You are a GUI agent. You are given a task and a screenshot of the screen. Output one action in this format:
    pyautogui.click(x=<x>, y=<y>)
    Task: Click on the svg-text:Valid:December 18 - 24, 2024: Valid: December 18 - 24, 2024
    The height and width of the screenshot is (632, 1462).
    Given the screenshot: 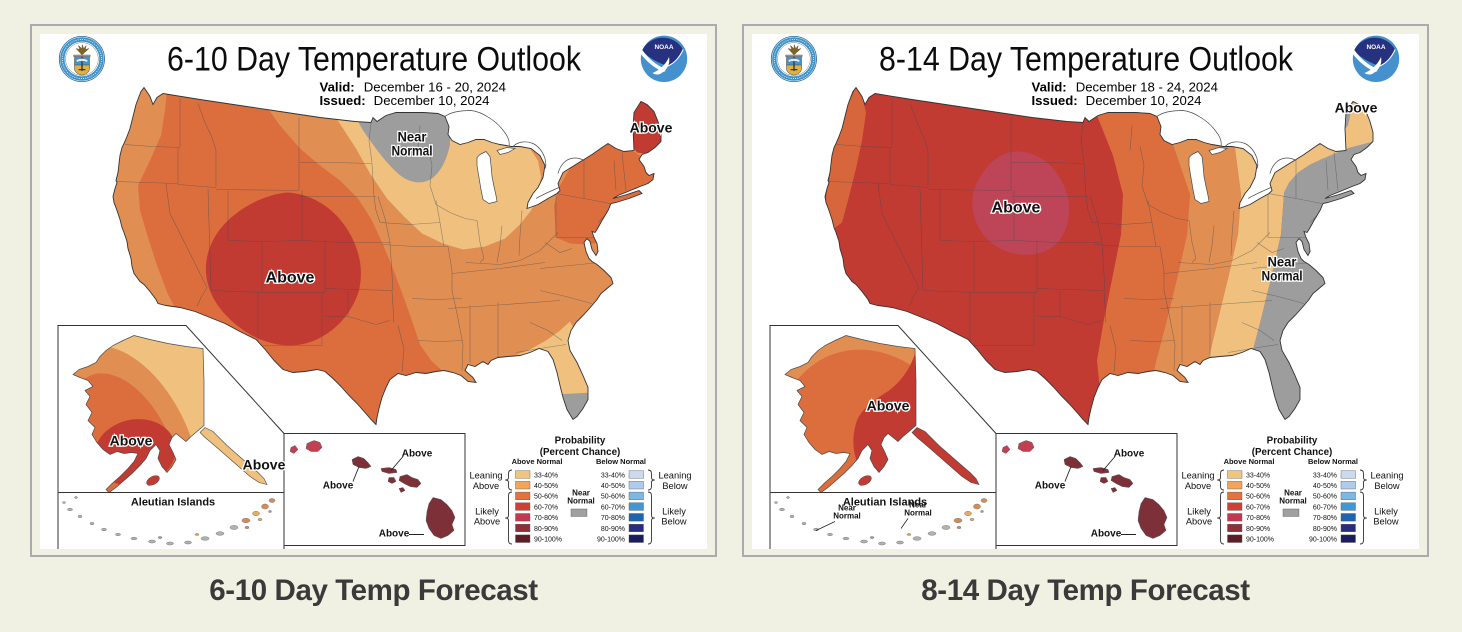 What is the action you would take?
    pyautogui.click(x=1125, y=87)
    